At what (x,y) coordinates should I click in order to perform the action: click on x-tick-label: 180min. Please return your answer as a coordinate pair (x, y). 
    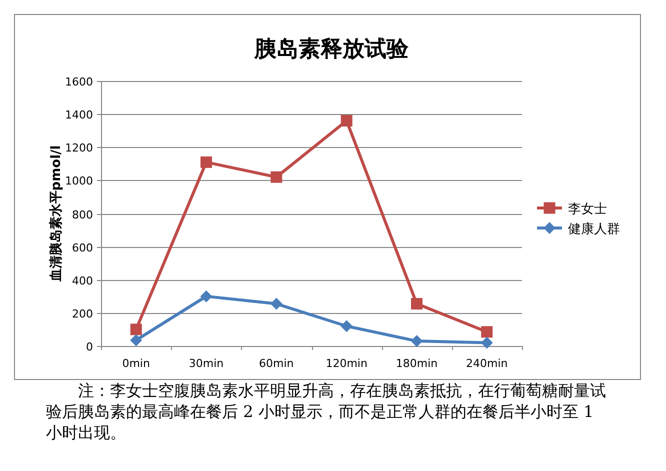
    Looking at the image, I should click on (417, 363).